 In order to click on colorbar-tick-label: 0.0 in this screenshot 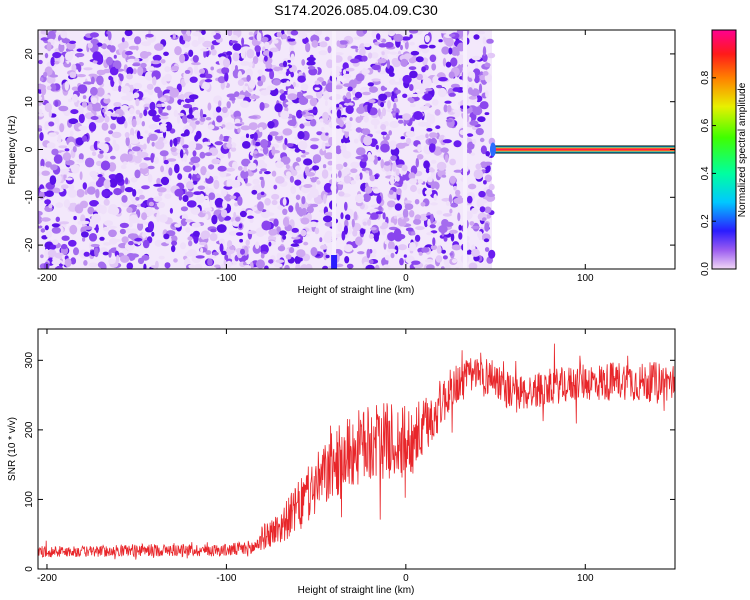, I will do `click(705, 269)`.